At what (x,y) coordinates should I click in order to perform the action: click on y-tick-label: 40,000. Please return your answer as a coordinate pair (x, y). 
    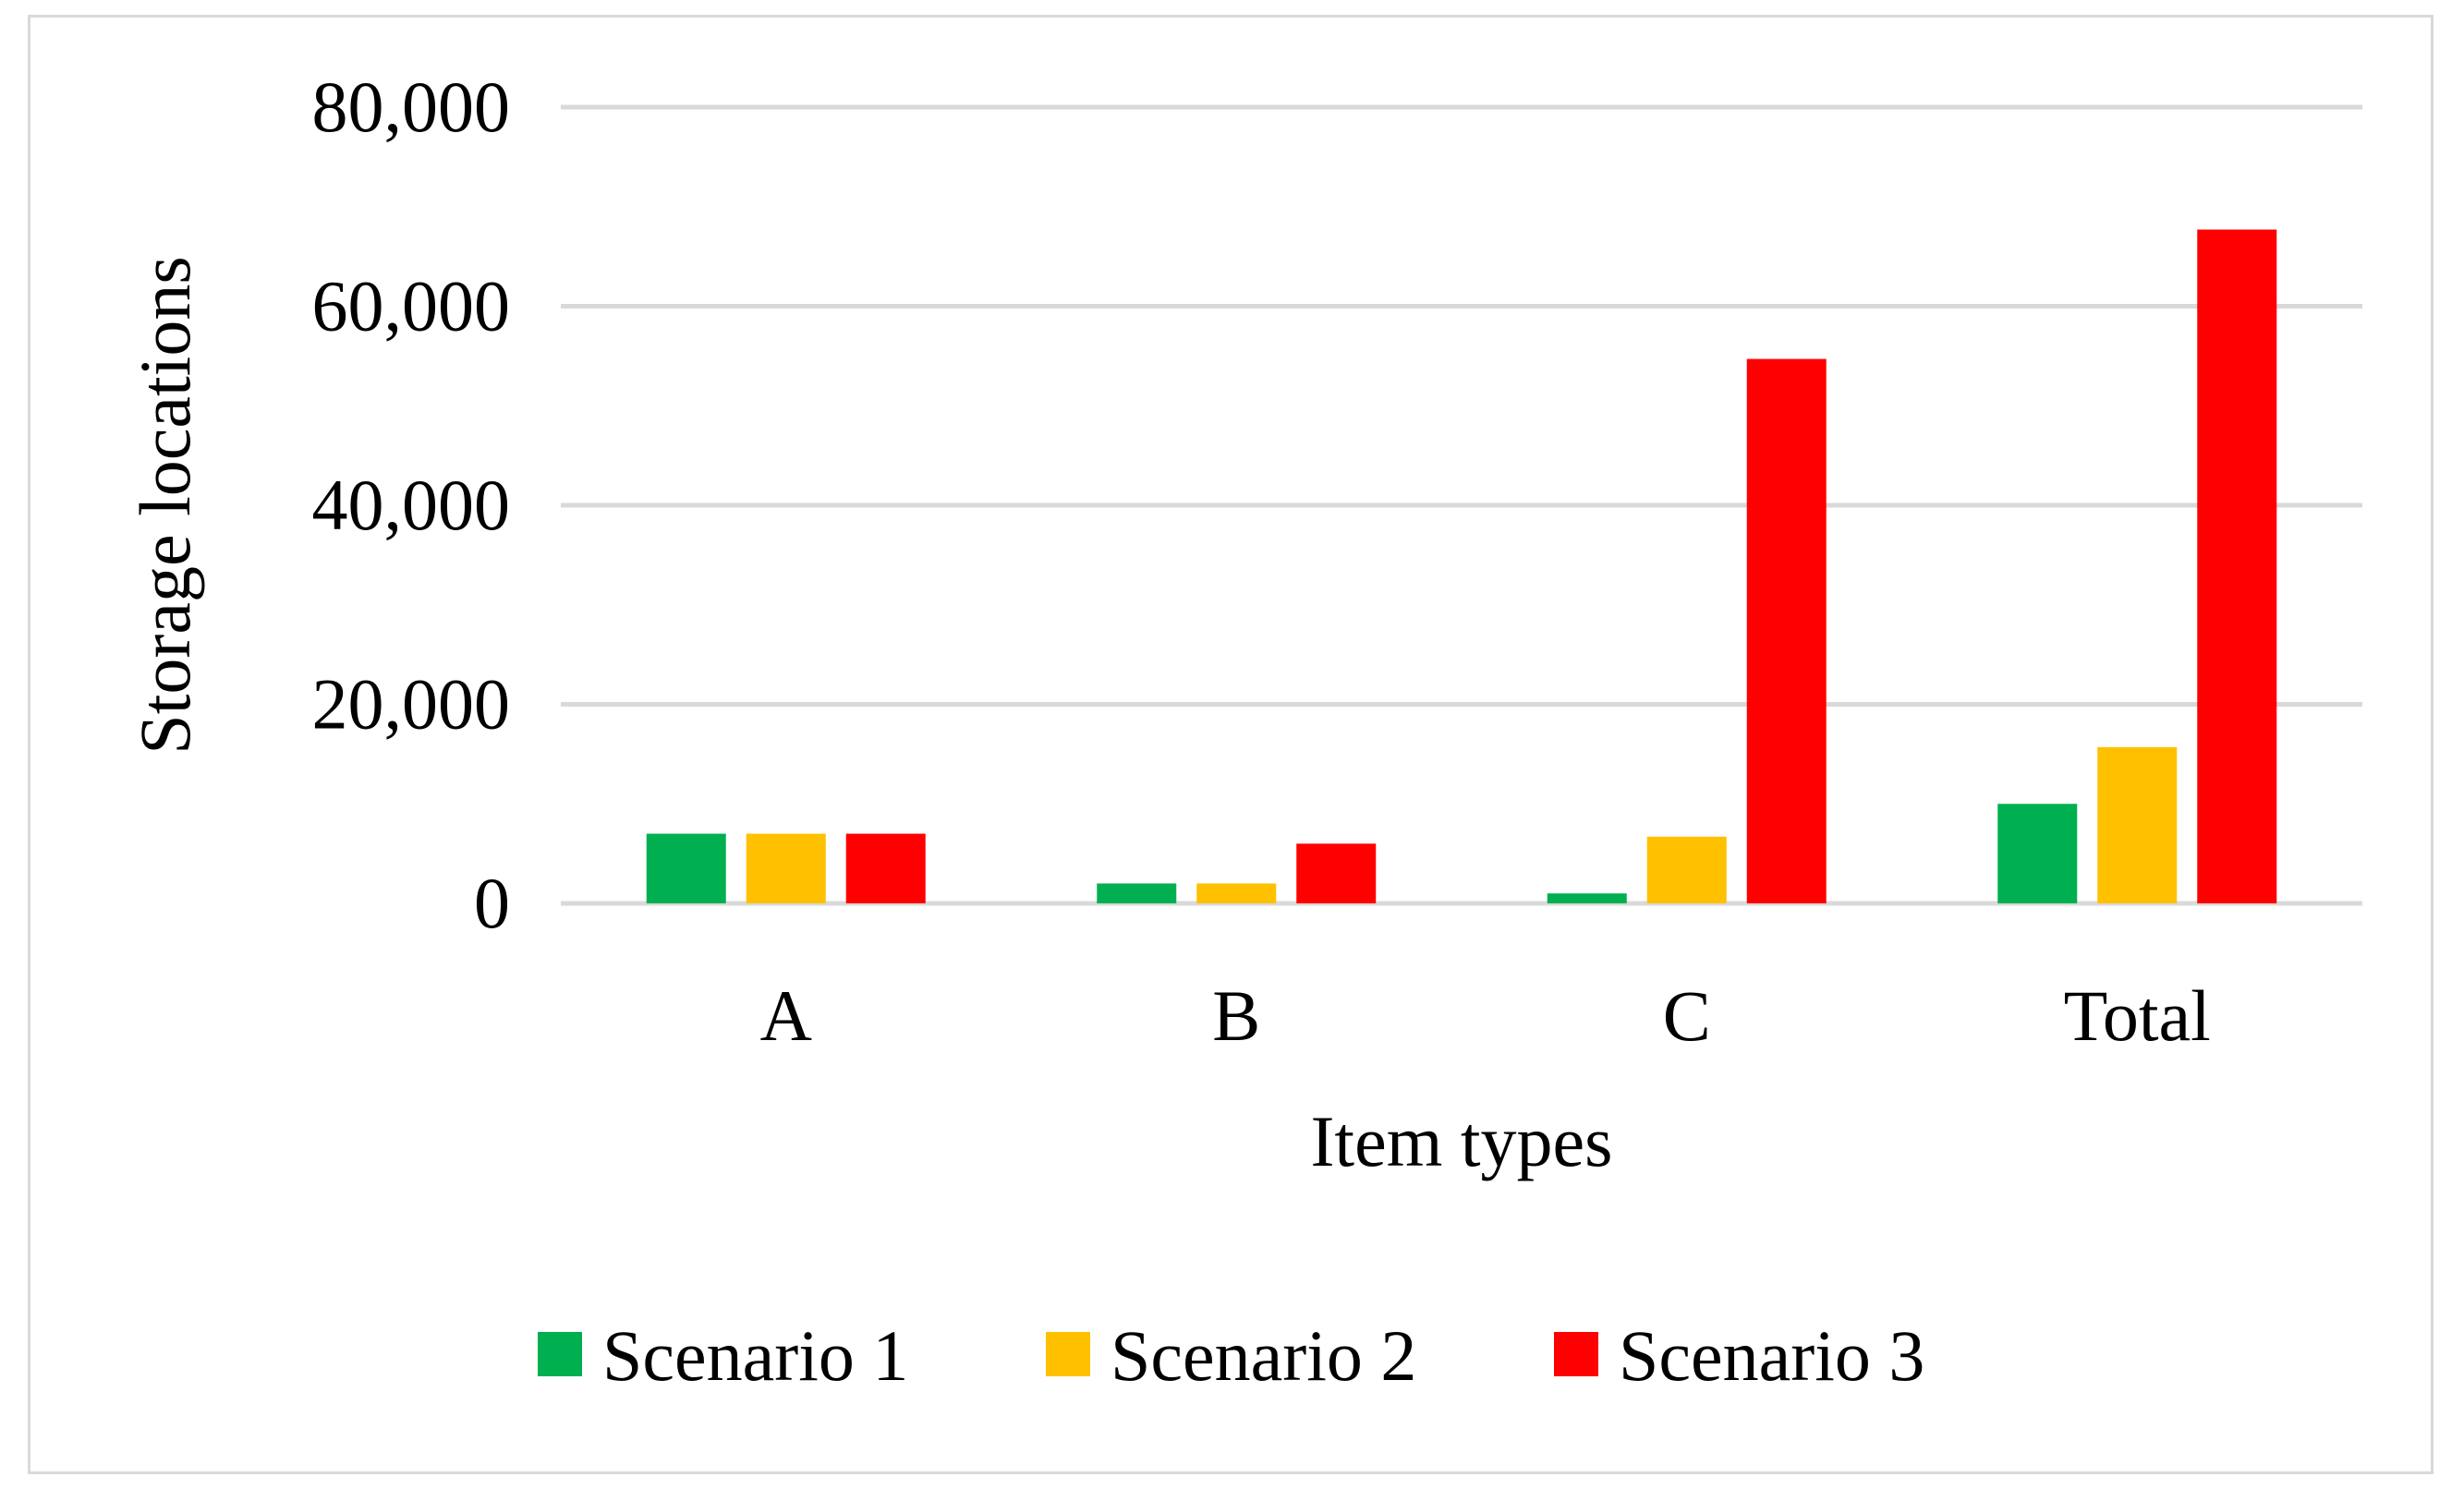
    Looking at the image, I should click on (411, 505).